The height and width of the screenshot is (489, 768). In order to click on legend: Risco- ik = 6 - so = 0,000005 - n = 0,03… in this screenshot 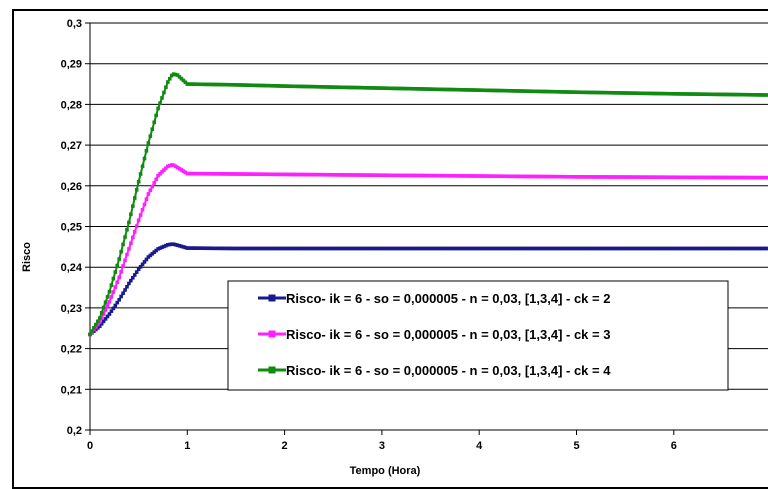, I will do `click(478, 335)`.